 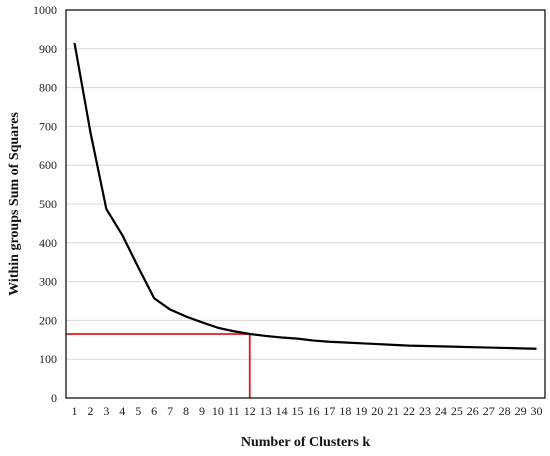 What do you see at coordinates (489, 411) in the screenshot?
I see `x-tick-label: 27` at bounding box center [489, 411].